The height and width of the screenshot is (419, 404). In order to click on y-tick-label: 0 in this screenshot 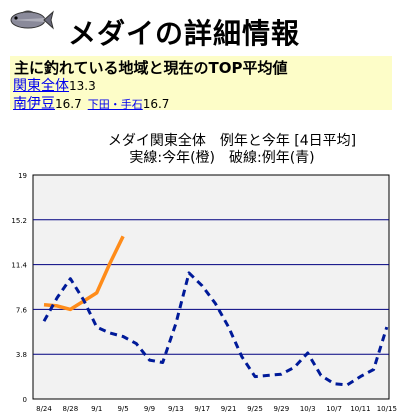, I will do `click(25, 400)`.